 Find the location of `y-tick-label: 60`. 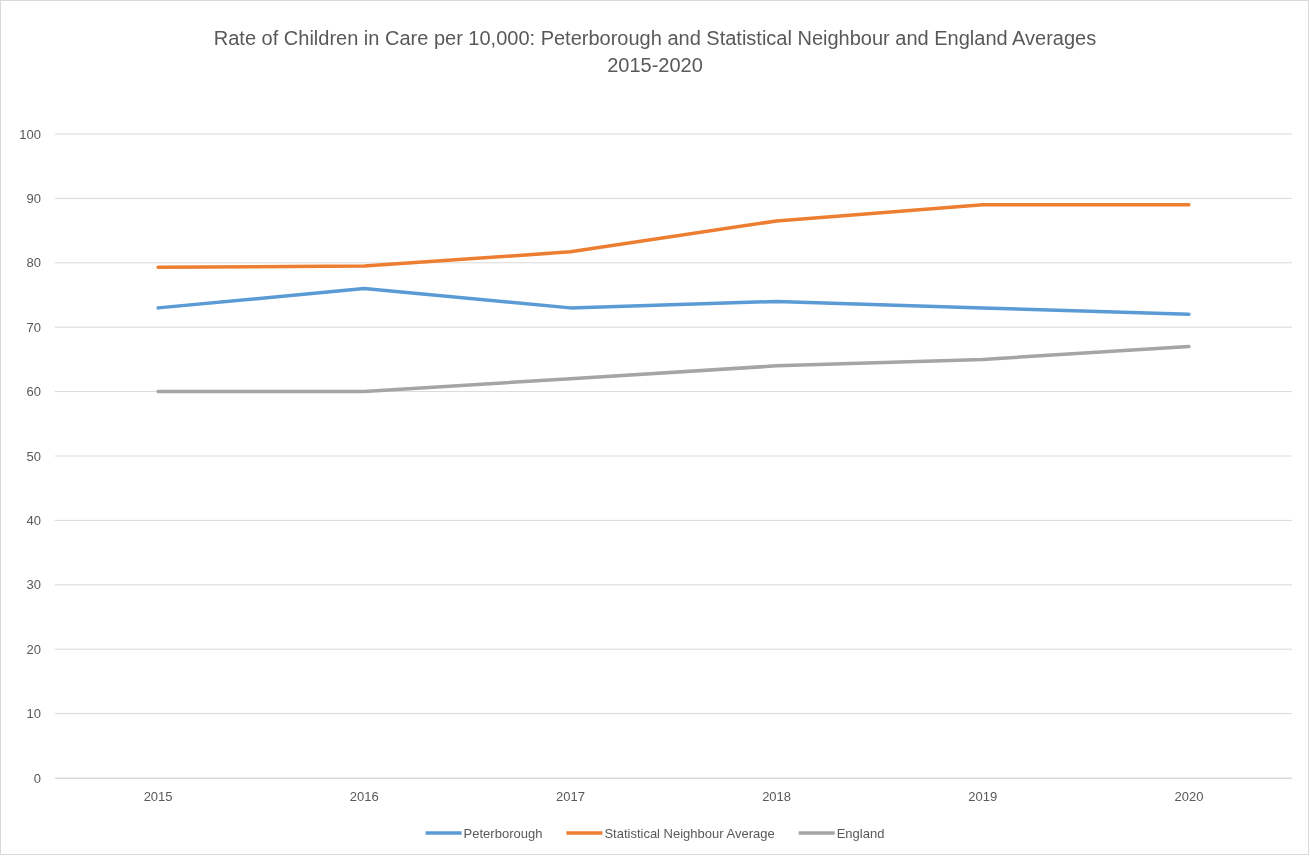

y-tick-label: 60 is located at coordinates (33, 392).